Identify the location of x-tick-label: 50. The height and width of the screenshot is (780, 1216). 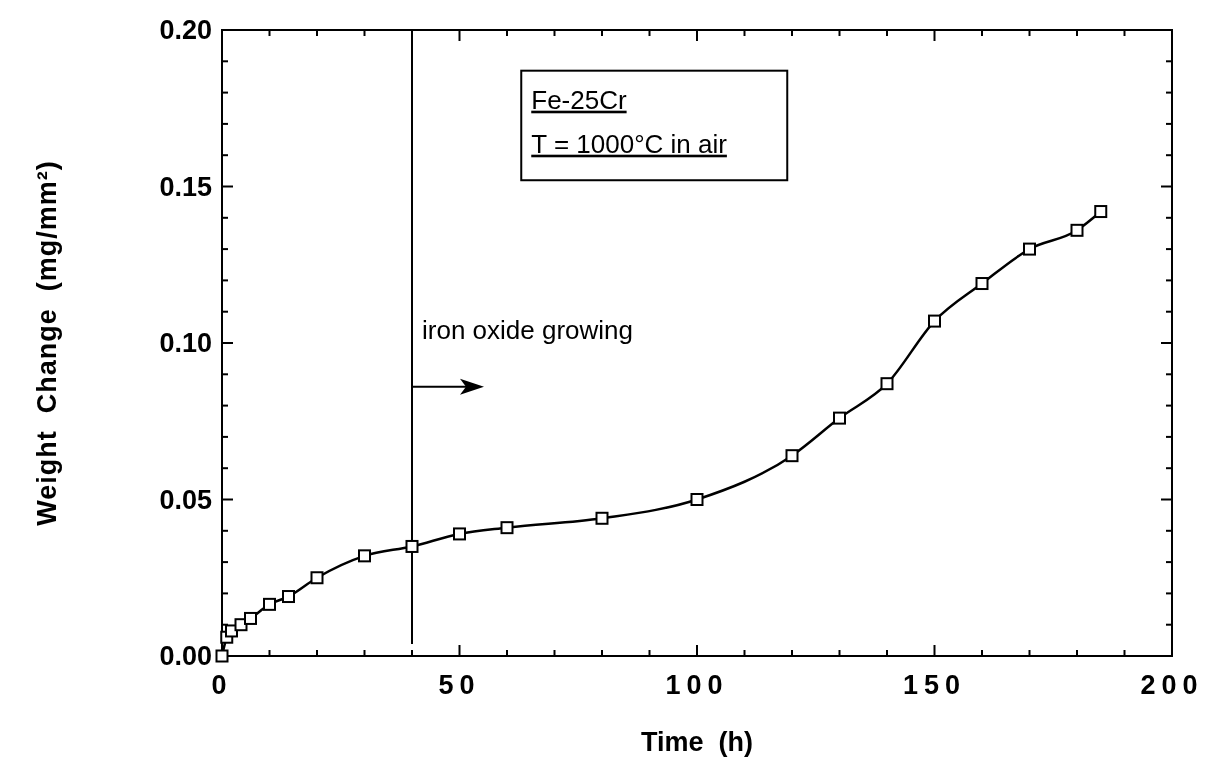
(459, 685).